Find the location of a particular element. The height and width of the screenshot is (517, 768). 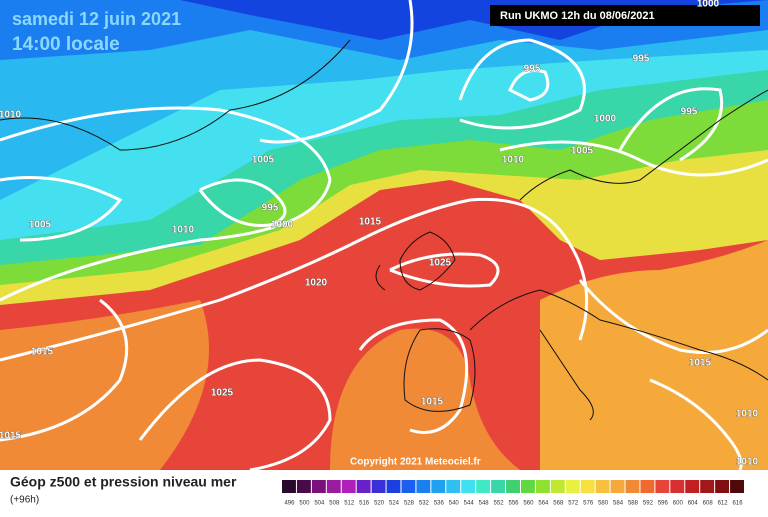

scale-label: 580 is located at coordinates (603, 504).